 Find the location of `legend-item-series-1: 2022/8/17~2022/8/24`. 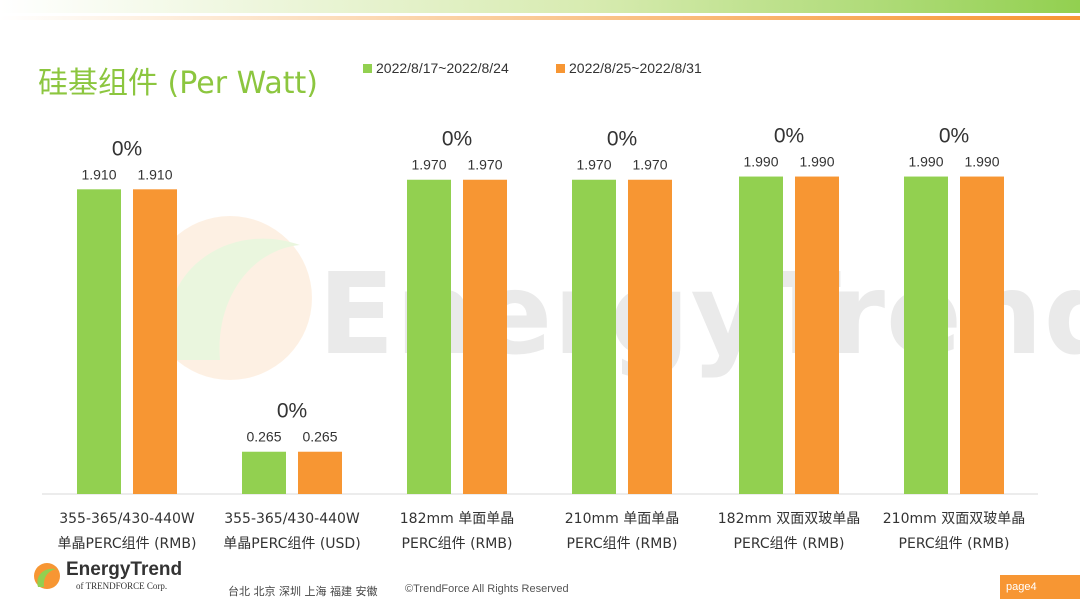

legend-item-series-1: 2022/8/17~2022/8/24 is located at coordinates (436, 68).